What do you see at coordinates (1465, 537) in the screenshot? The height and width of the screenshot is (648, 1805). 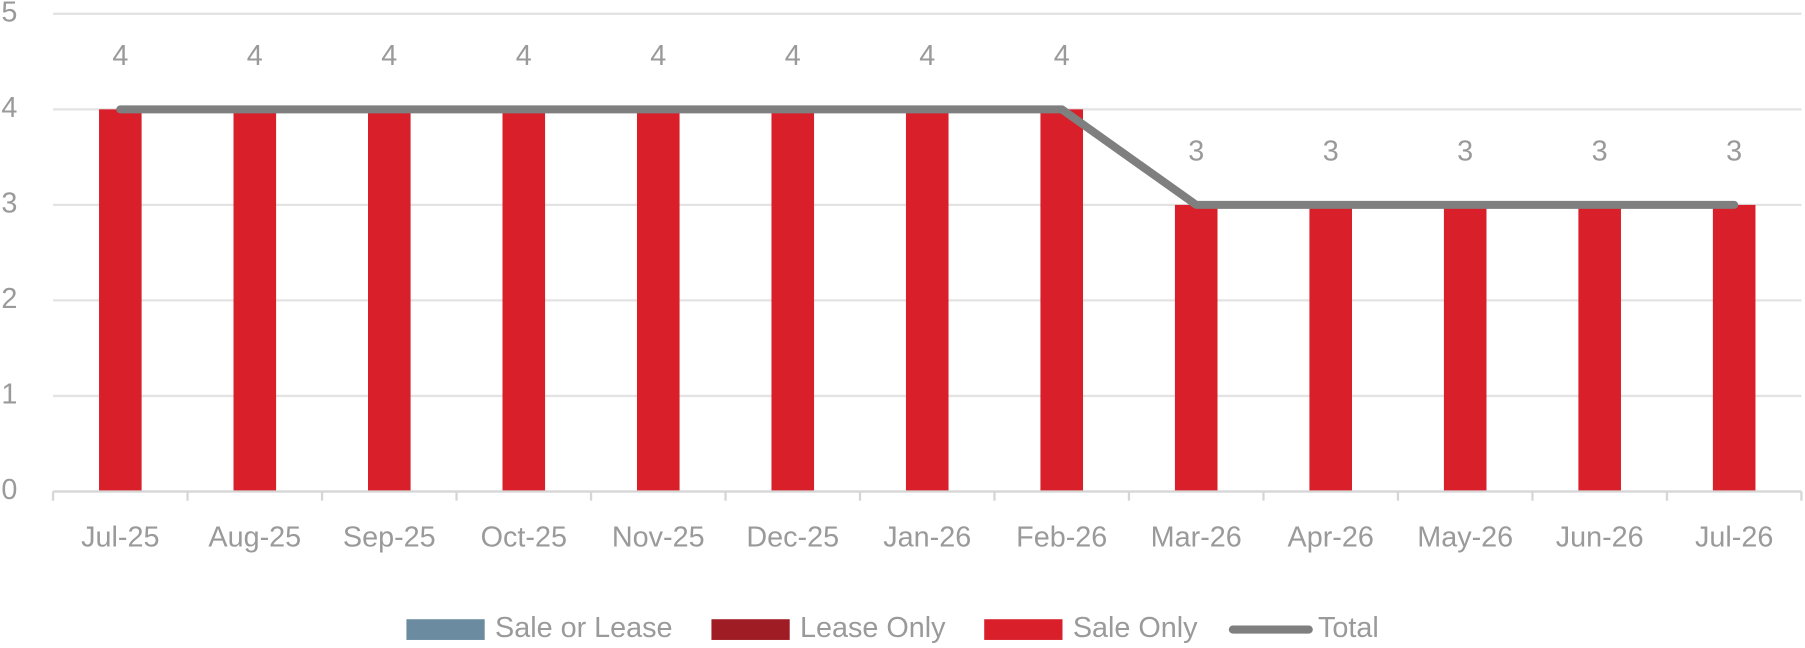 I see `x-tick-label: May-26` at bounding box center [1465, 537].